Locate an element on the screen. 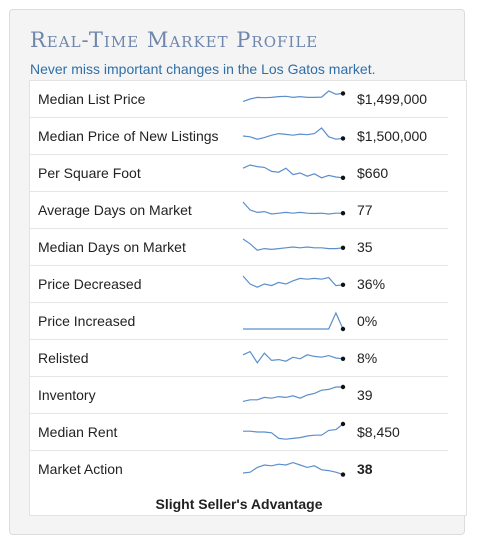 This screenshot has width=482, height=547. metric-value: 38 is located at coordinates (365, 469).